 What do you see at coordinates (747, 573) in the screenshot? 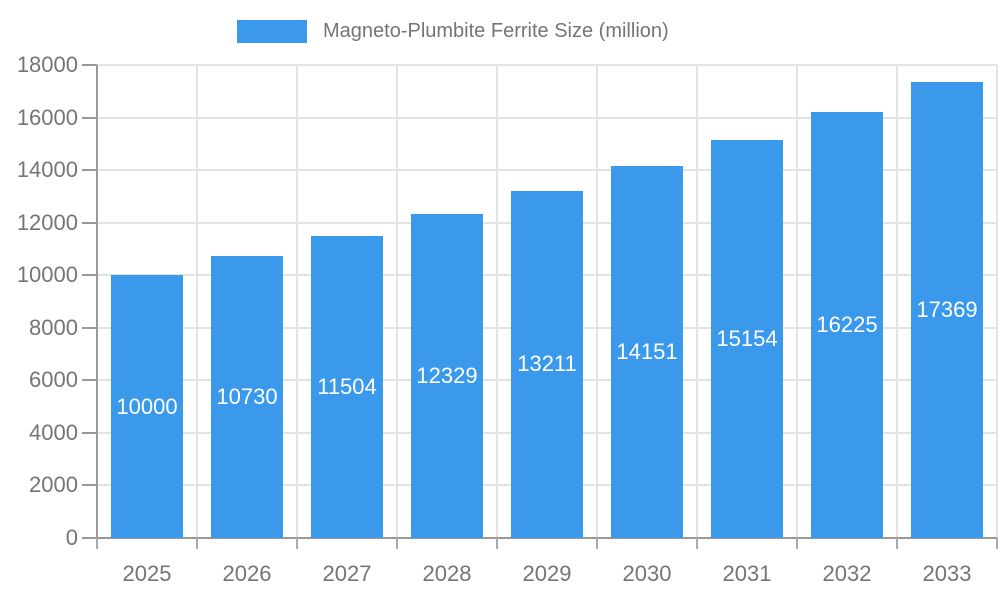
I see `x-axis-tick-label: 2031` at bounding box center [747, 573].